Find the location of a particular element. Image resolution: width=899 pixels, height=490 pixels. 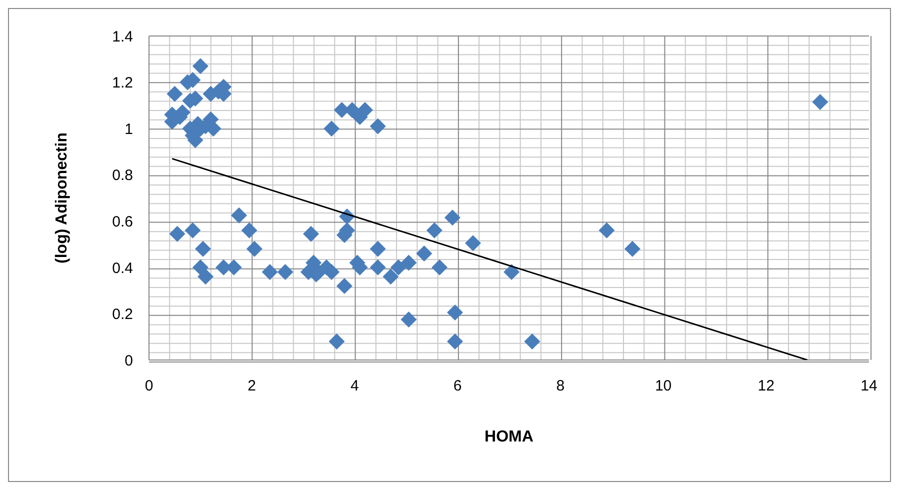

y-tick-label: 1.4 is located at coordinates (122, 37).